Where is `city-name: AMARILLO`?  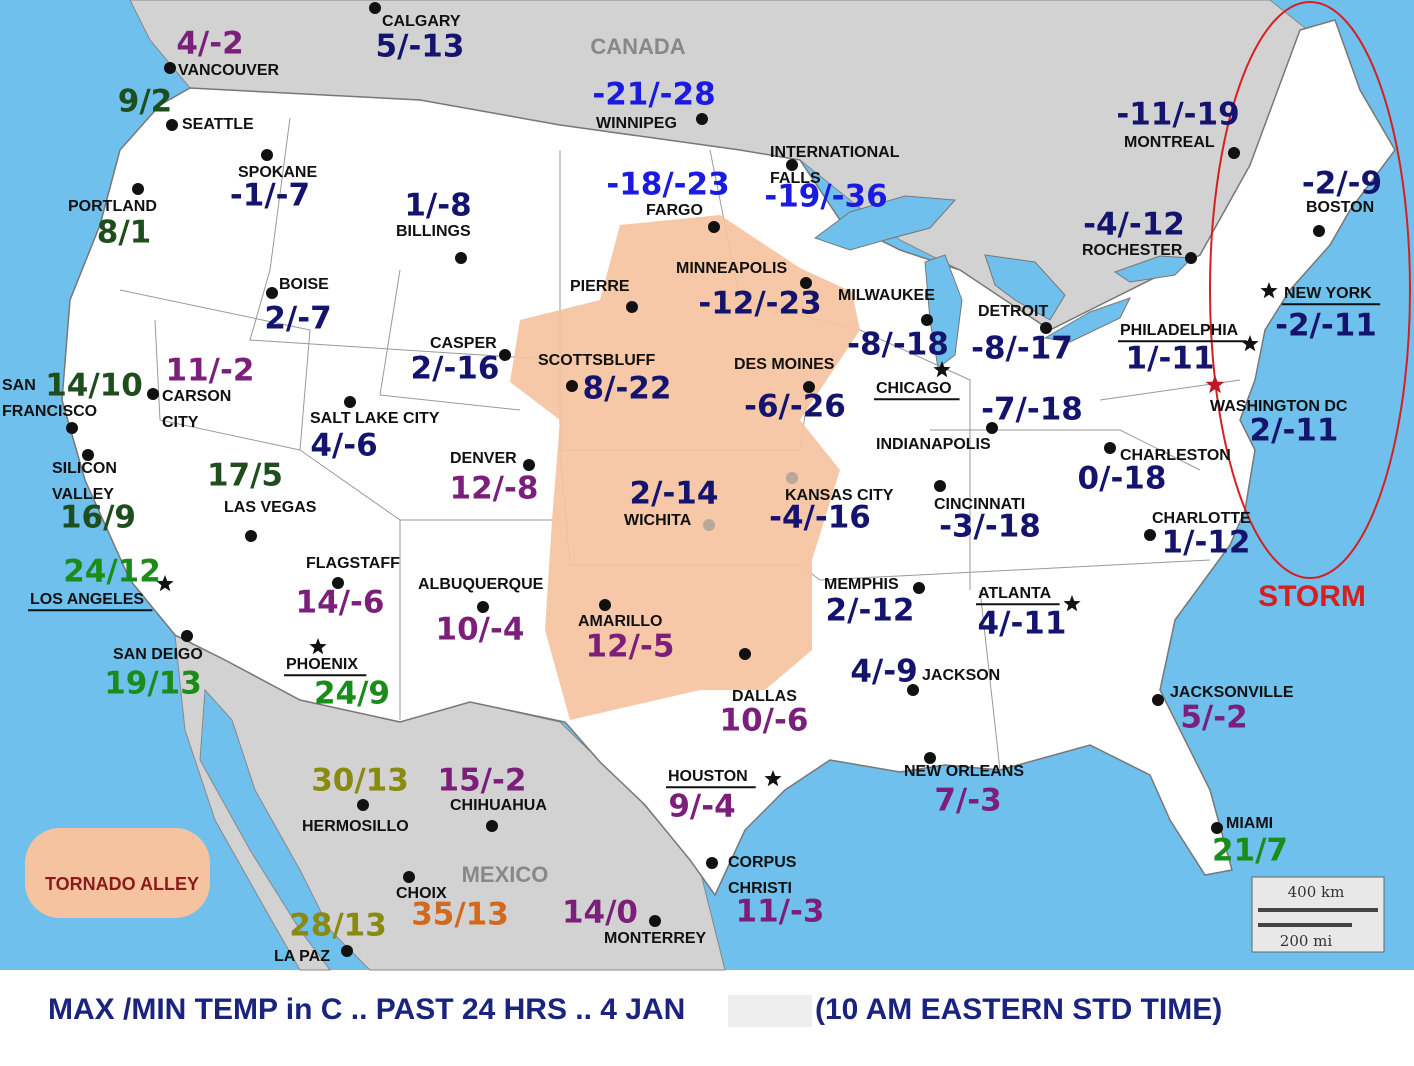
city-name: AMARILLO is located at coordinates (620, 621).